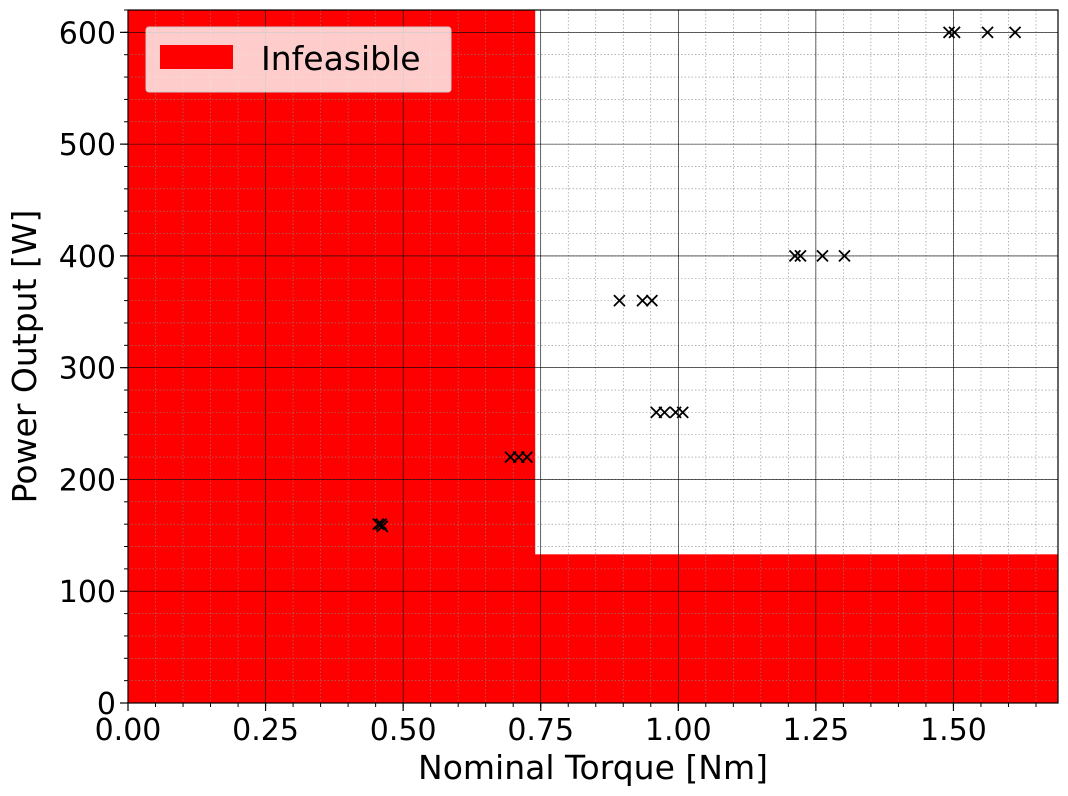 Image resolution: width=1068 pixels, height=796 pixels. Describe the element at coordinates (87, 145) in the screenshot. I see `y-tick-label: 500` at that location.